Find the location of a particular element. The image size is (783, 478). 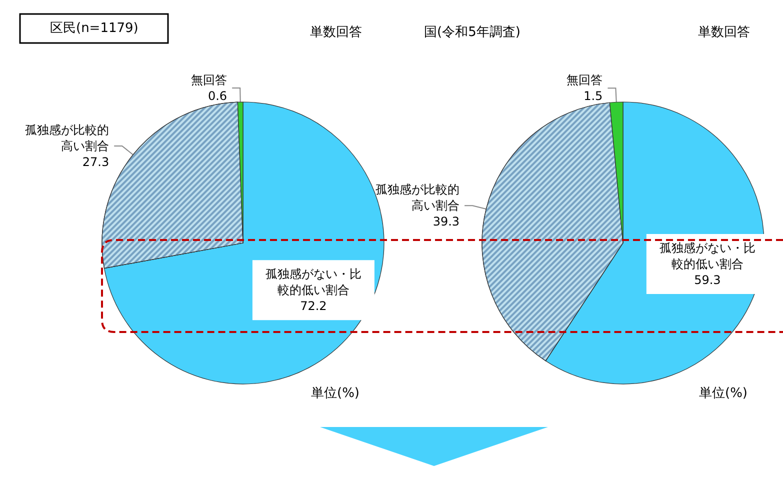

data-label: 27.3 is located at coordinates (96, 161).